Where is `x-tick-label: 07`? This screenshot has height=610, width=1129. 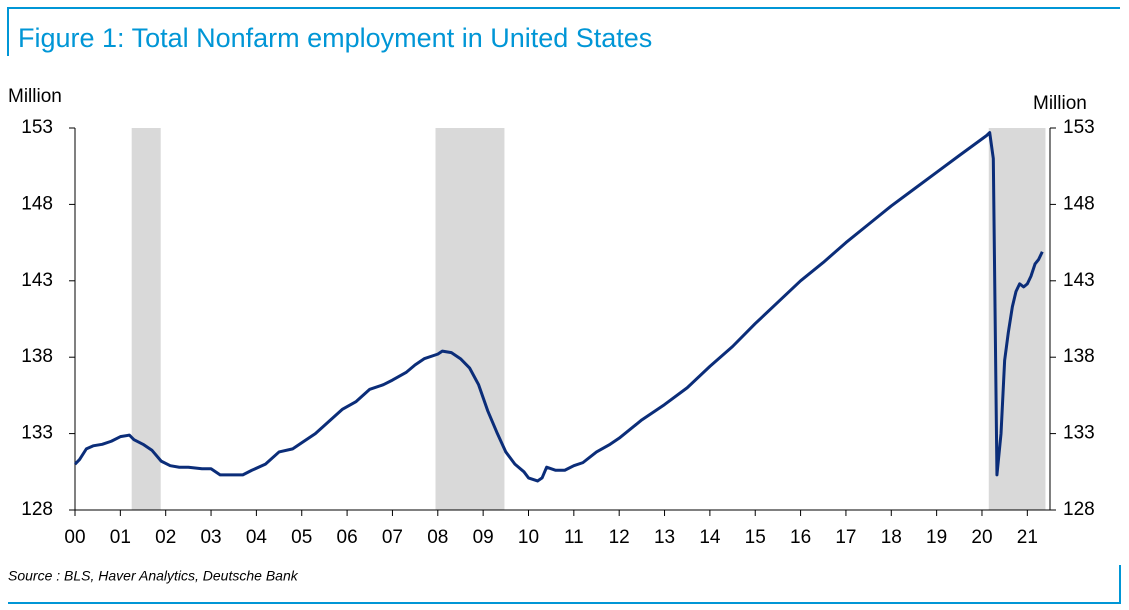 x-tick-label: 07 is located at coordinates (392, 537).